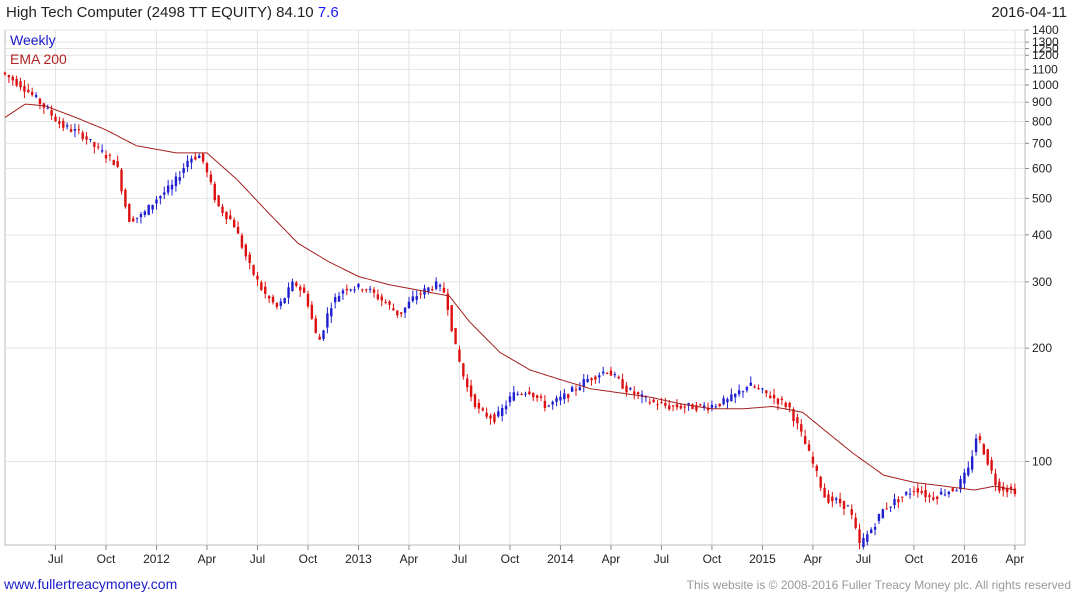 This screenshot has height=600, width=1075. What do you see at coordinates (91, 584) in the screenshot?
I see `footer-site-link: www.fullertreacymoney.com` at bounding box center [91, 584].